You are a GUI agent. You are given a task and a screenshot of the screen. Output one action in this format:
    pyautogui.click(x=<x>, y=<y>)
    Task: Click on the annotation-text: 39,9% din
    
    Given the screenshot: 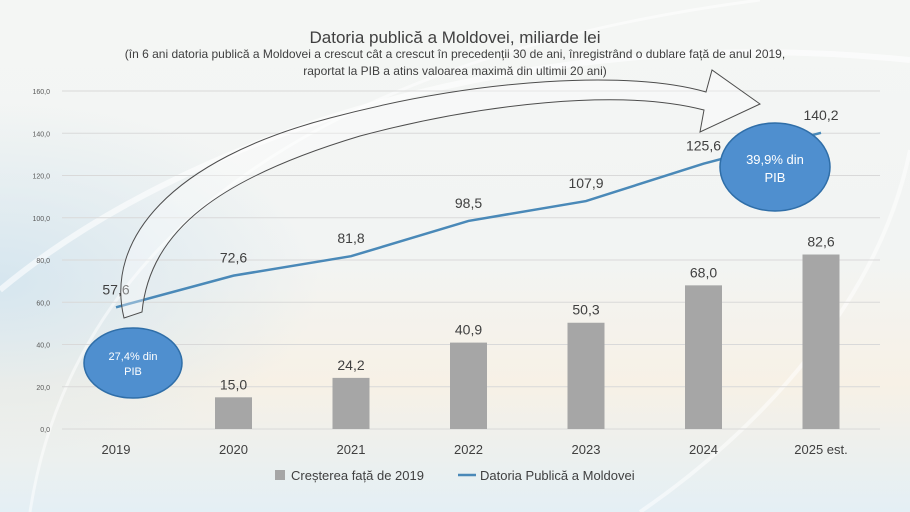 What is the action you would take?
    pyautogui.click(x=775, y=159)
    